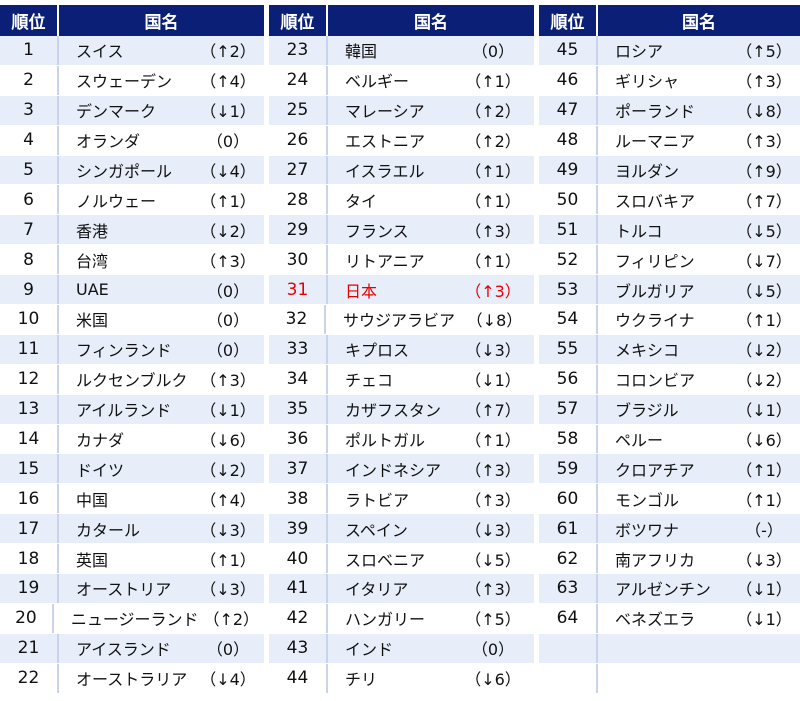 The image size is (800, 701). Describe the element at coordinates (92, 560) in the screenshot. I see `country-cell: 英国` at that location.